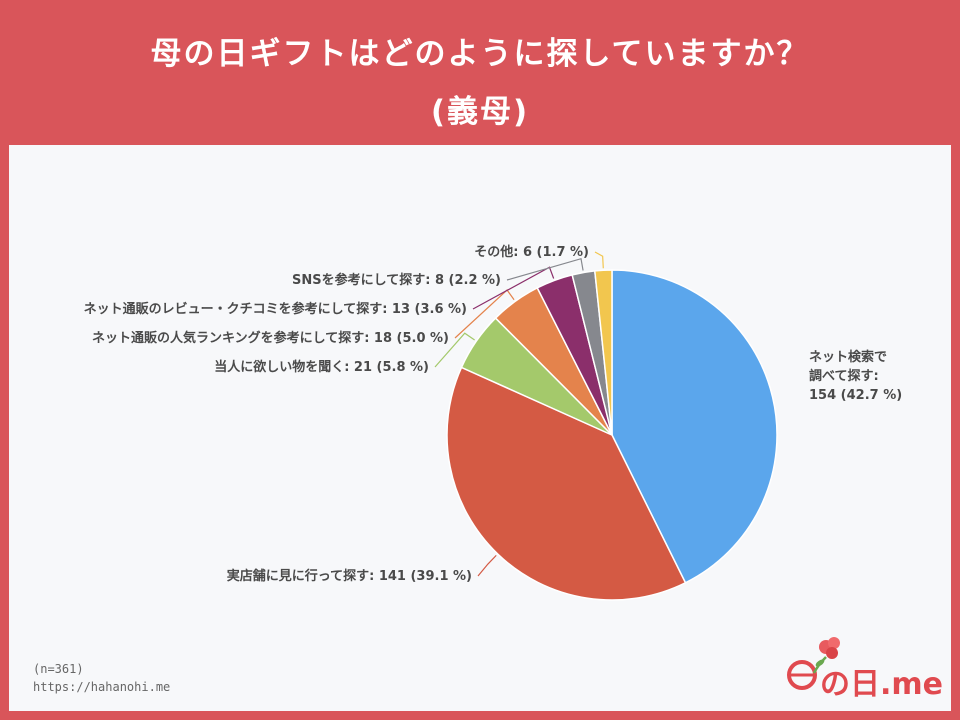 This screenshot has height=720, width=960. I want to click on slice-label: 154 (42.7 %), so click(855, 395).